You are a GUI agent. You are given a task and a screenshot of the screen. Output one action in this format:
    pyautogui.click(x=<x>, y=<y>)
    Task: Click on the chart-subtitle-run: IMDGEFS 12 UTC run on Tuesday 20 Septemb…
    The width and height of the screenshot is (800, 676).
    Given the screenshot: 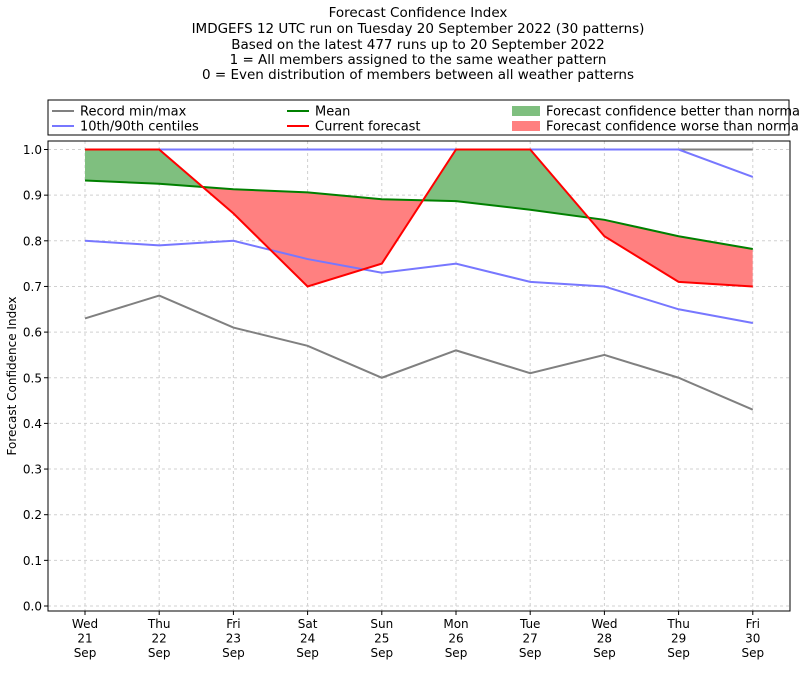 What is the action you would take?
    pyautogui.click(x=418, y=29)
    